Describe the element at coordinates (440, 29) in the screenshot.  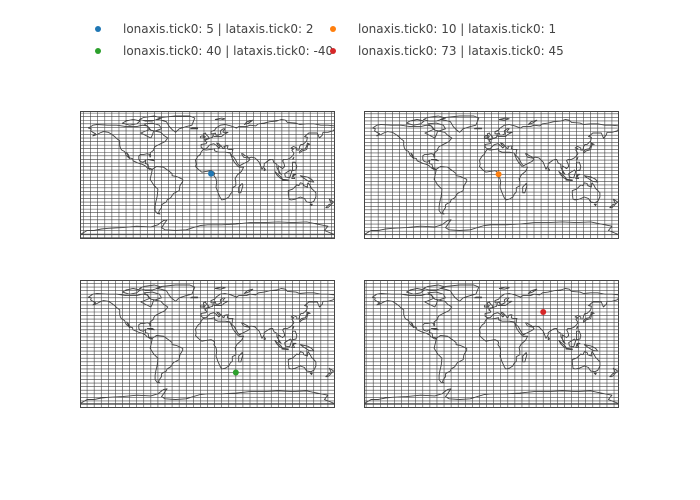
I see `legend-item: lonaxis.tick0: 10 | lataxis.tick0: 1` at that location.